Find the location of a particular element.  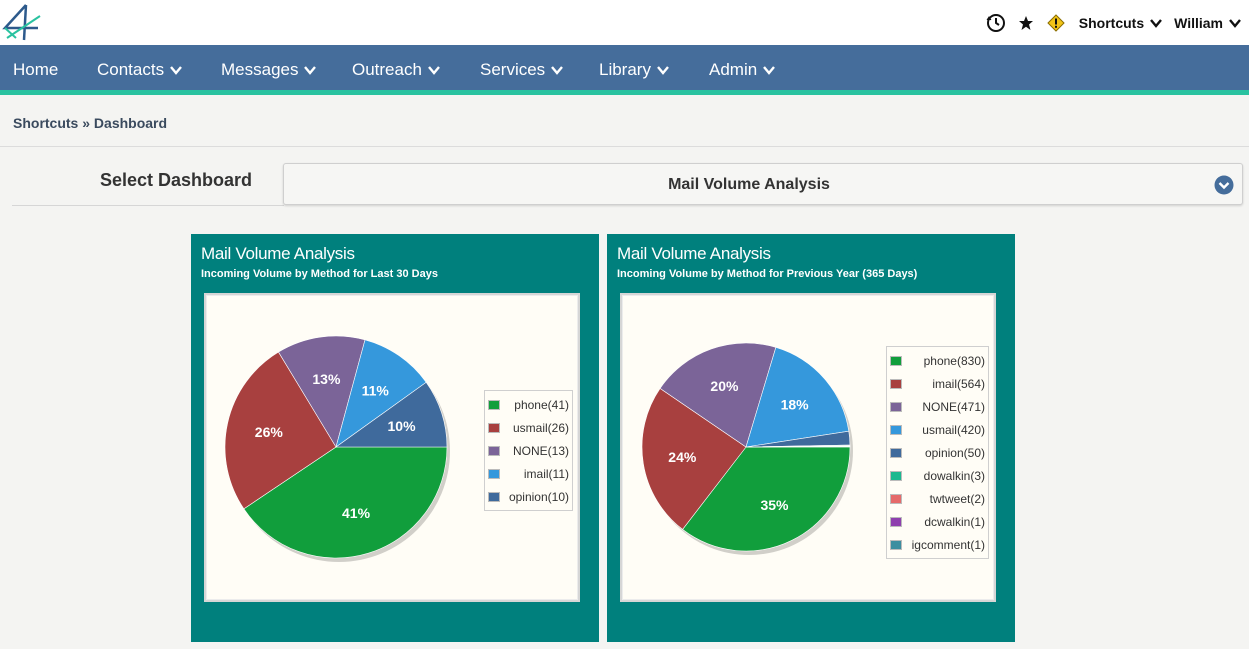

user-menu: William is located at coordinates (1207, 23).